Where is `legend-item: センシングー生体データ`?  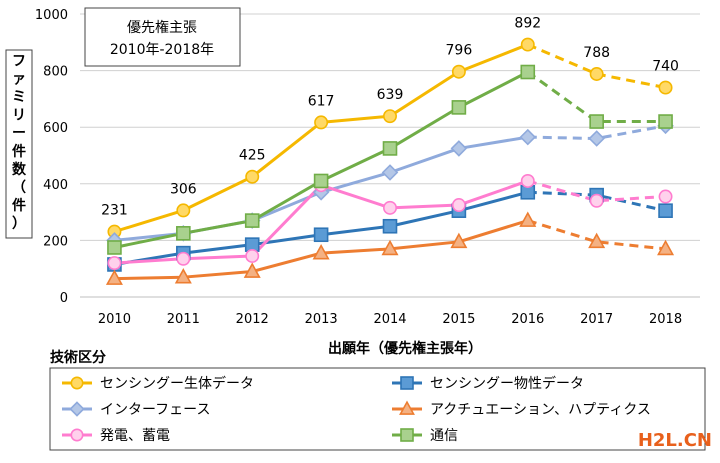 legend-item: センシングー生体データ is located at coordinates (158, 383).